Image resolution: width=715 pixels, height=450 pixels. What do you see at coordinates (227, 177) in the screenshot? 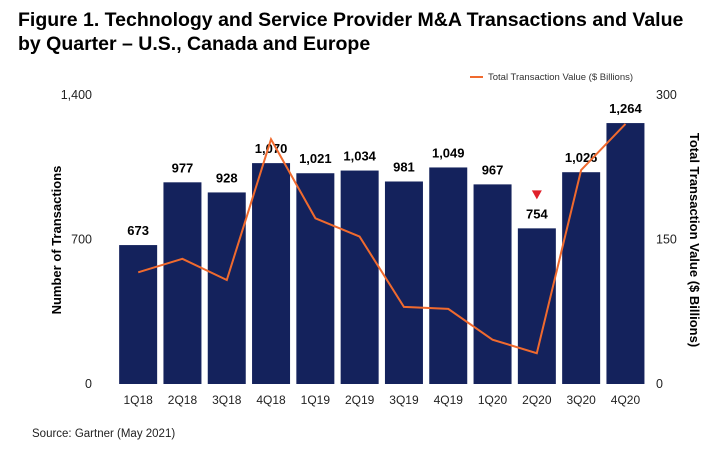
I see `bar-value-label: 928` at bounding box center [227, 177].